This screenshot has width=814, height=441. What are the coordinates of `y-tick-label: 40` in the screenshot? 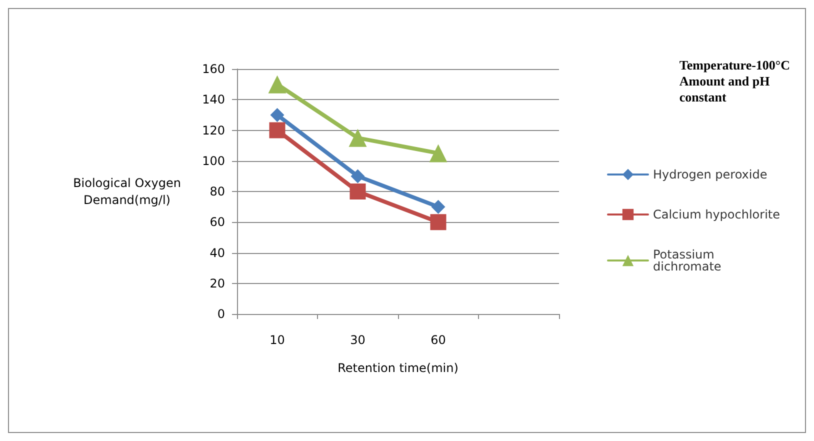 It's located at (217, 253).